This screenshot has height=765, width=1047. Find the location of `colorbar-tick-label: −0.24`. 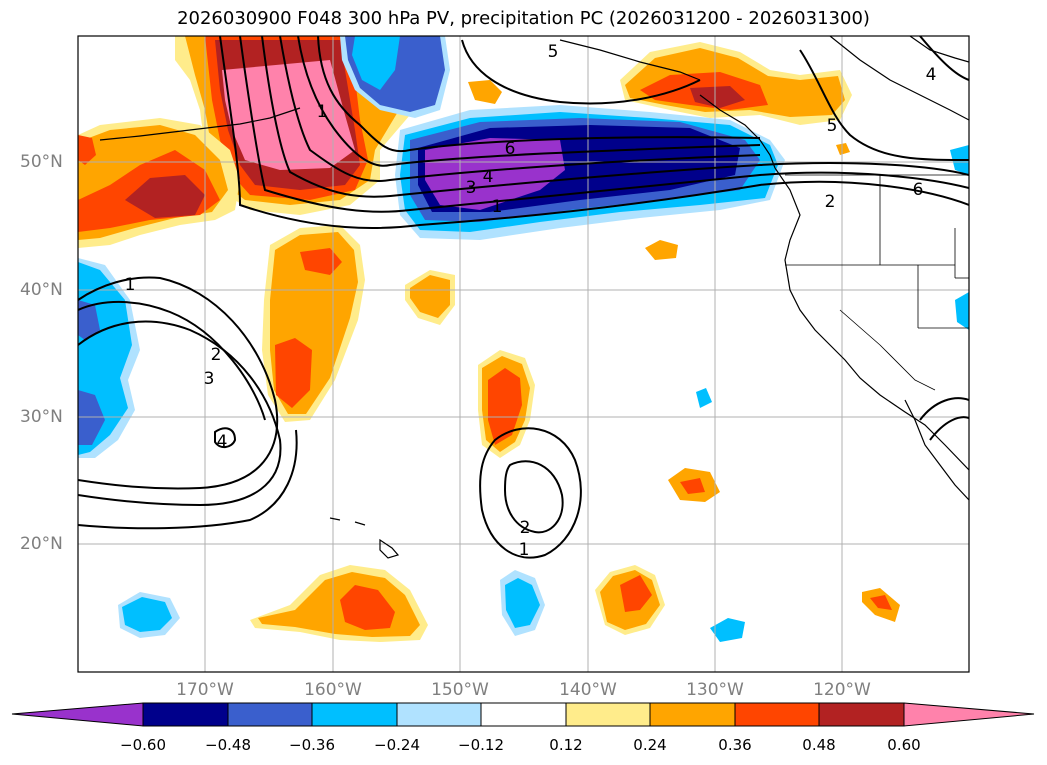

colorbar-tick-label: −0.24 is located at coordinates (397, 745).